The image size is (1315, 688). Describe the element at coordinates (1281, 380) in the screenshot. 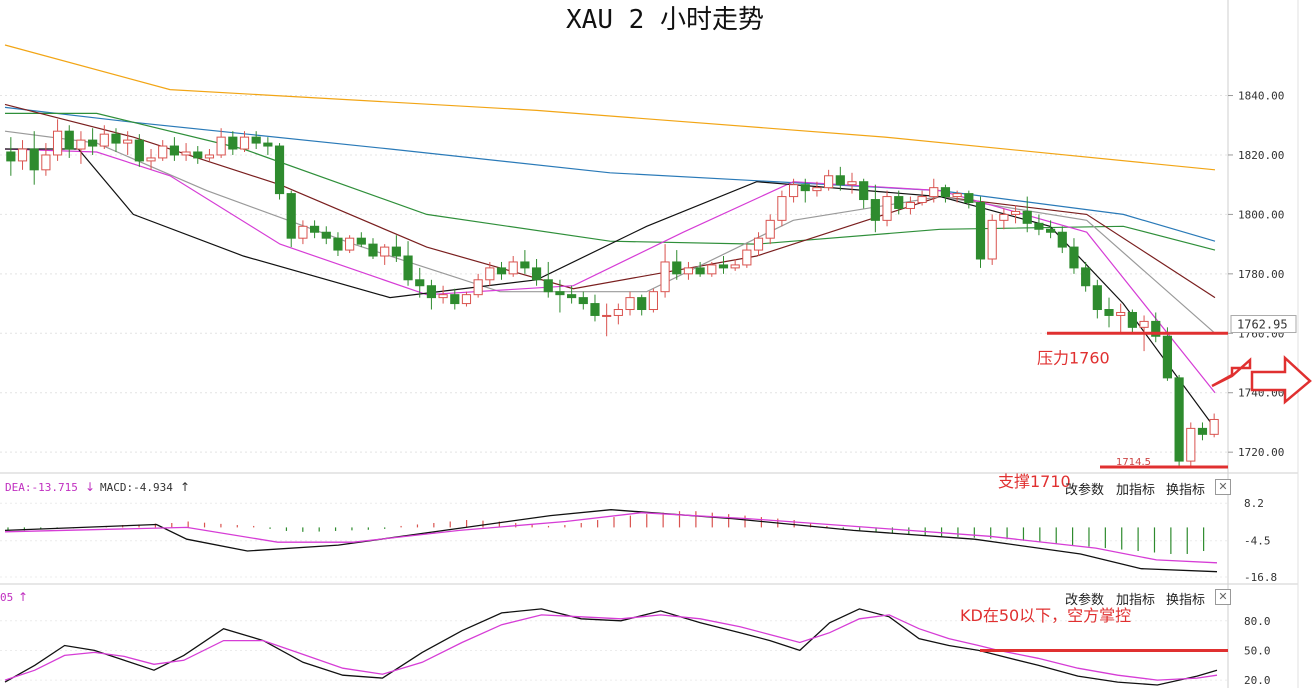

I see `arrow-right-icon` at that location.